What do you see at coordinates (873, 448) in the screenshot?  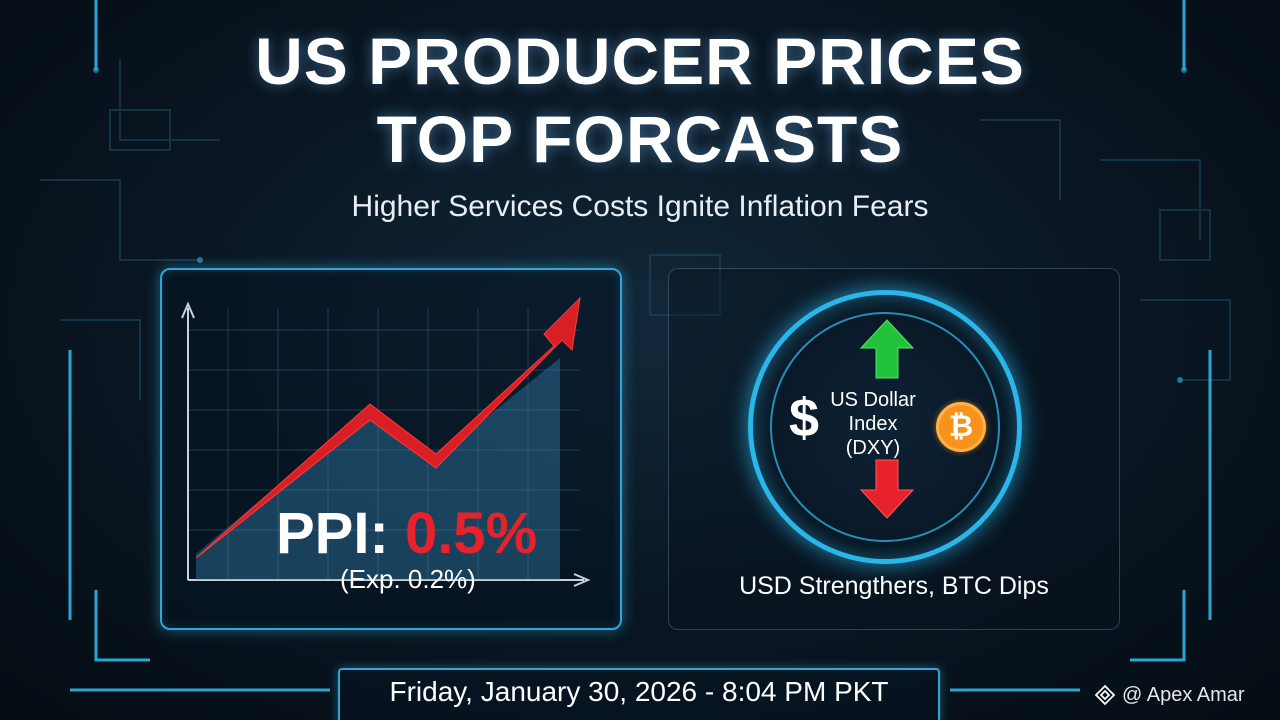 I see `dxy-label-line-3: (DXY)` at bounding box center [873, 448].